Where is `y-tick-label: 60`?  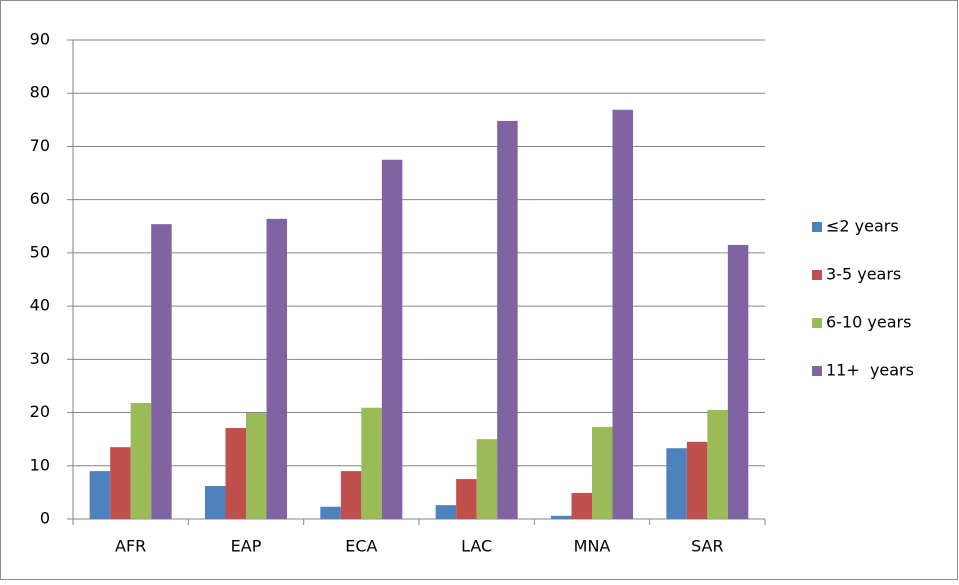 y-tick-label: 60 is located at coordinates (40, 198).